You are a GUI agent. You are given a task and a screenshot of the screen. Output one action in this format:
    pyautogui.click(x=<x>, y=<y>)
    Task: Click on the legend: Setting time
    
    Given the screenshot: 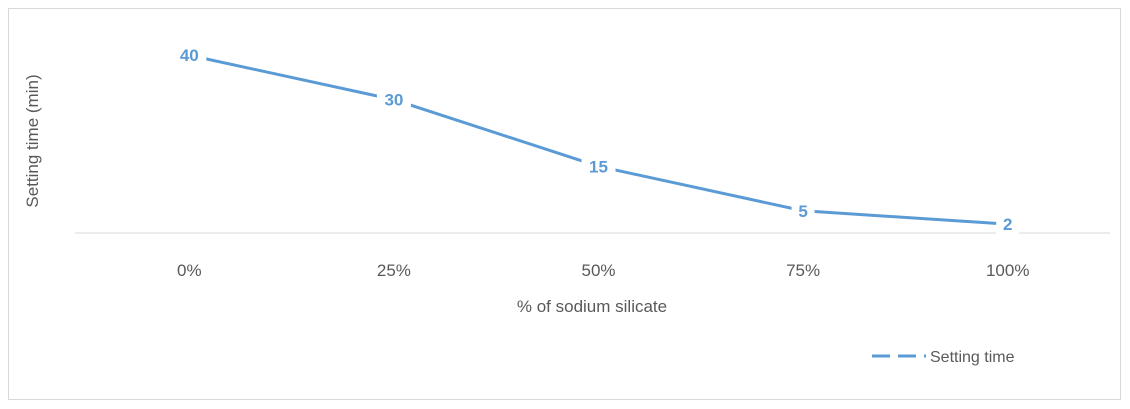 What is the action you would take?
    pyautogui.click(x=943, y=357)
    